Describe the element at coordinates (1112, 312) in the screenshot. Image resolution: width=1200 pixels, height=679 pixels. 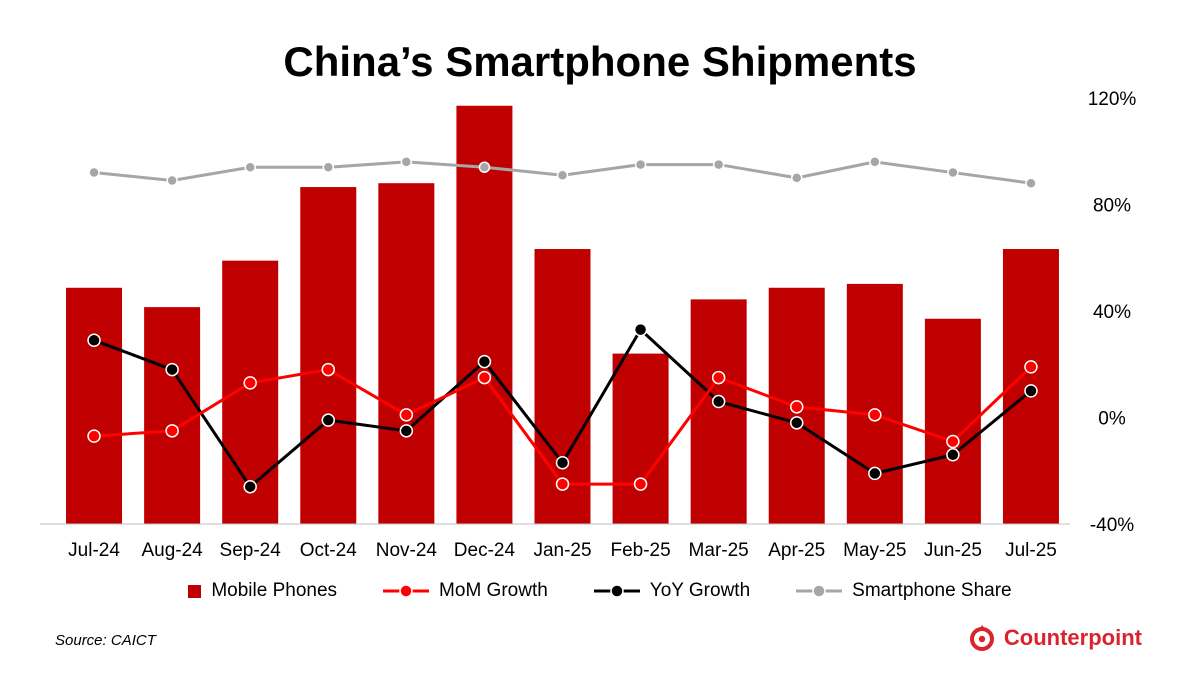
I see `y2-tick-label: 40%` at that location.